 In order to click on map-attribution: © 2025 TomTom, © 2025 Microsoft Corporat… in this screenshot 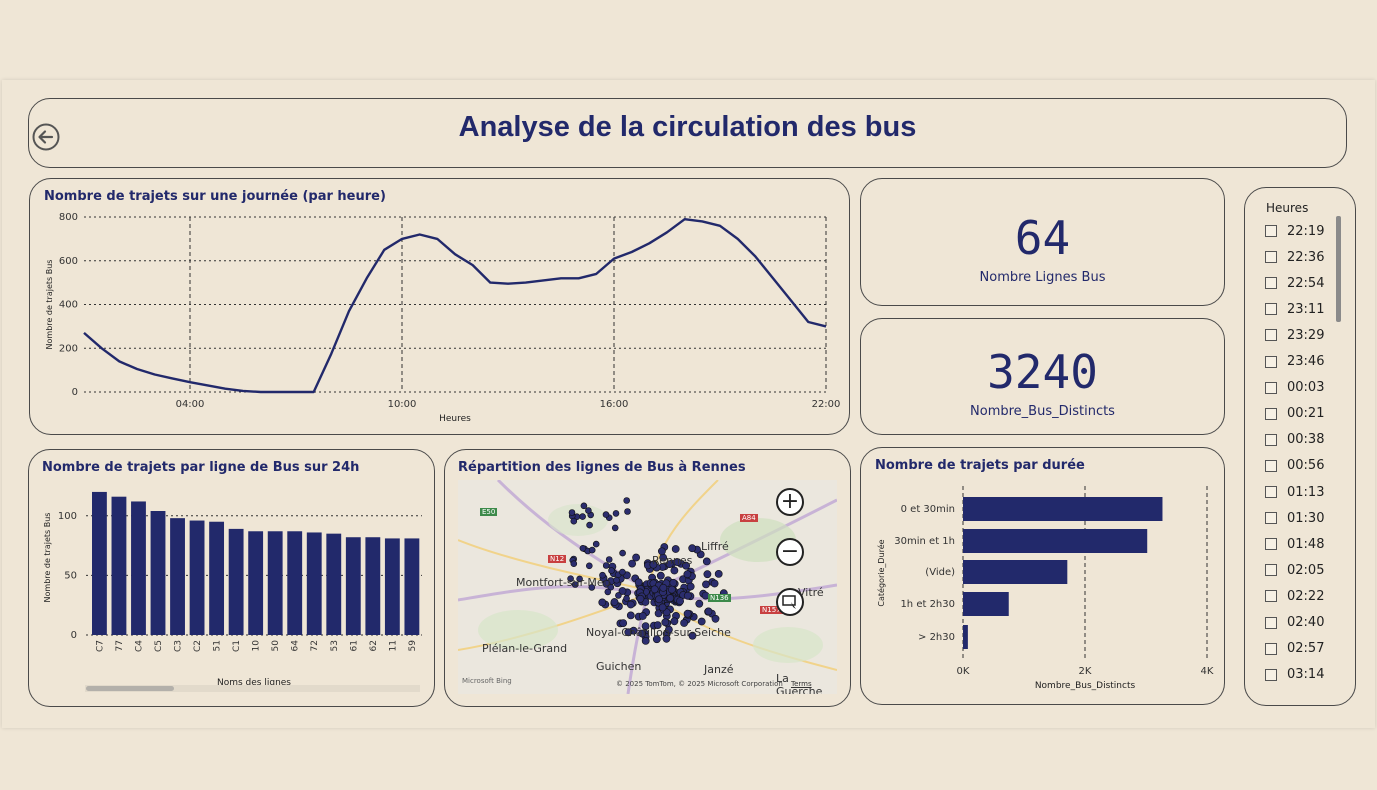, I will do `click(699, 684)`.